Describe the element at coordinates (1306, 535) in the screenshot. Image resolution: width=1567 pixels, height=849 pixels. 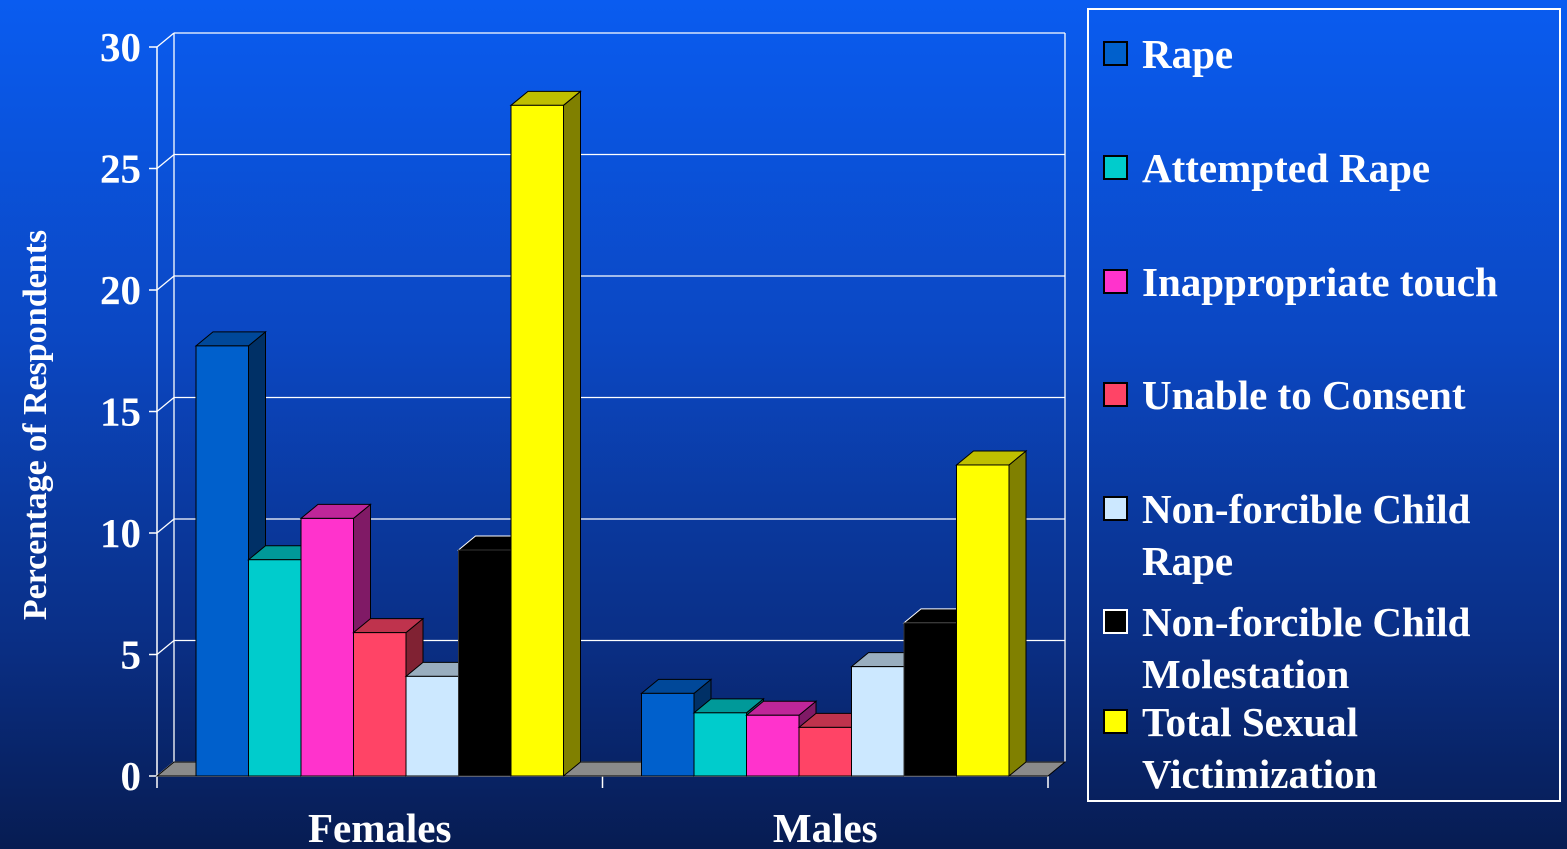
I see `legend-label: Non-forcible Child Rape` at that location.